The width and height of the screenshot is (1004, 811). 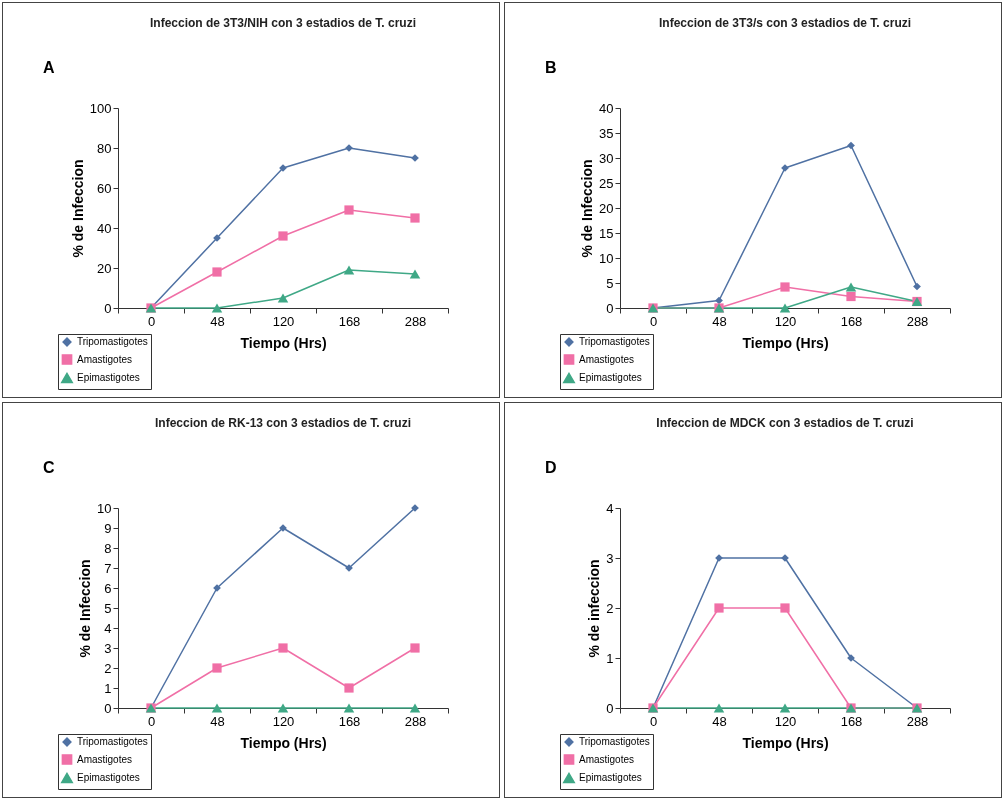 What do you see at coordinates (785, 23) in the screenshot?
I see `chart-title: Infeccion de 3T3/s con 3 estadios de T. cruzi` at bounding box center [785, 23].